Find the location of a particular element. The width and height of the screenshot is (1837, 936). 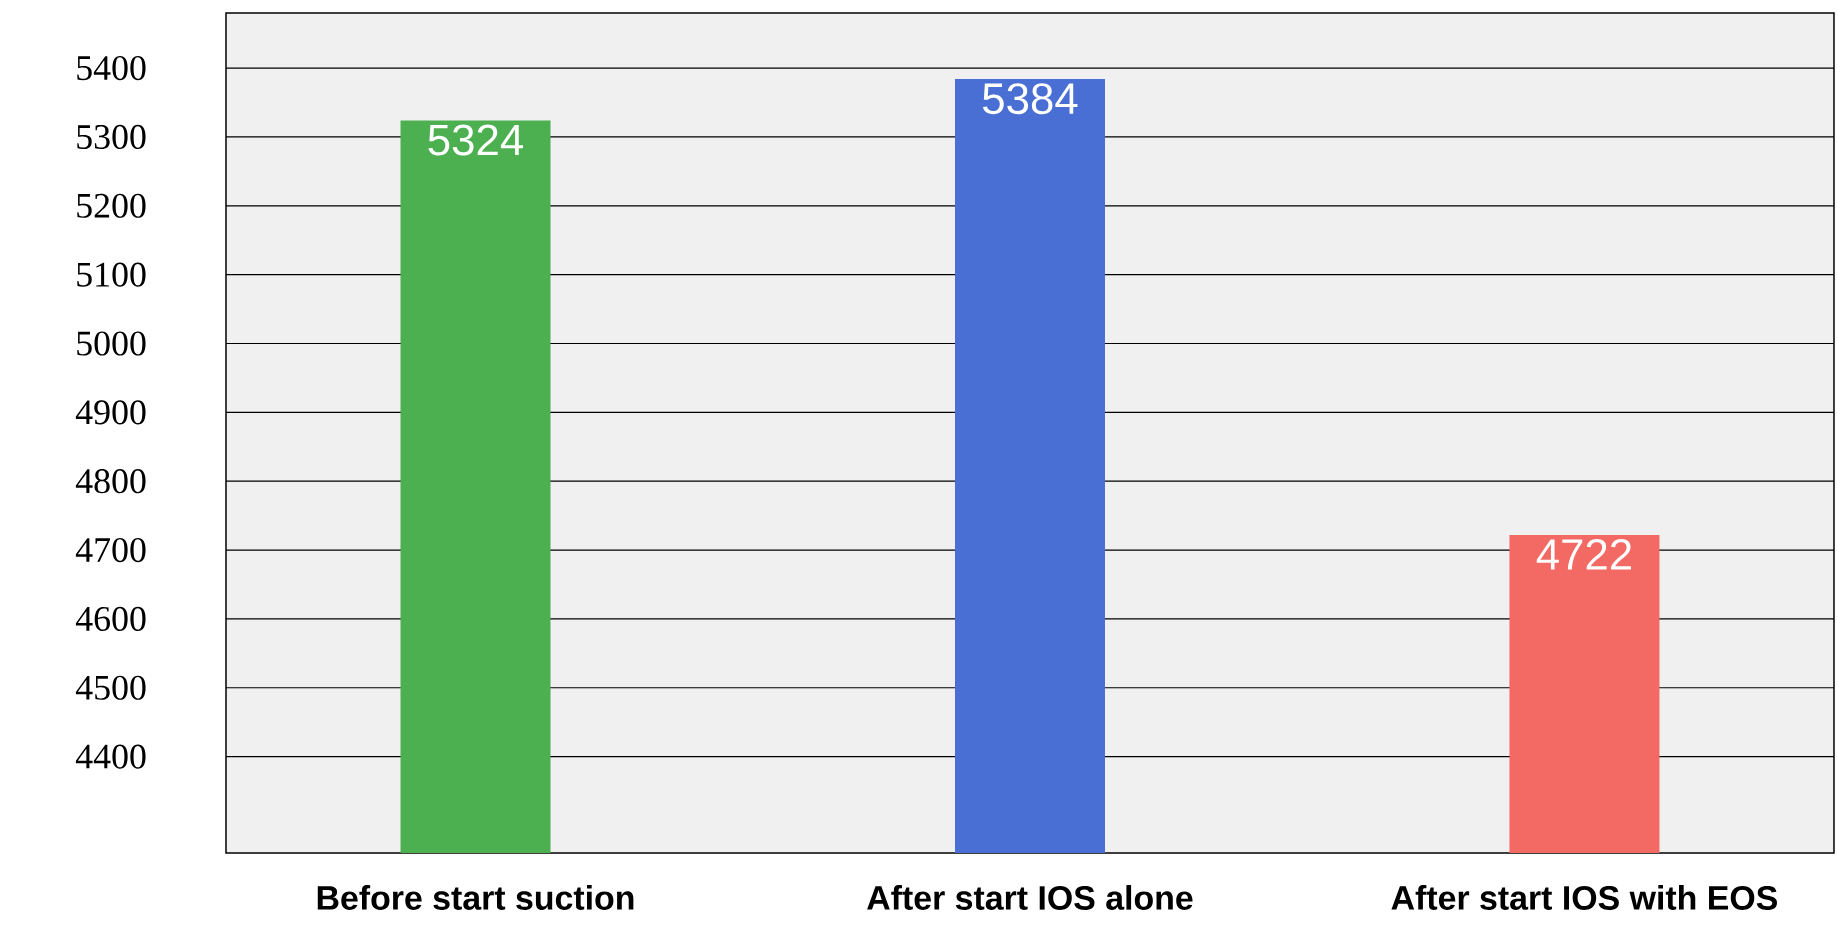

data-label: 5384 is located at coordinates (1030, 99).